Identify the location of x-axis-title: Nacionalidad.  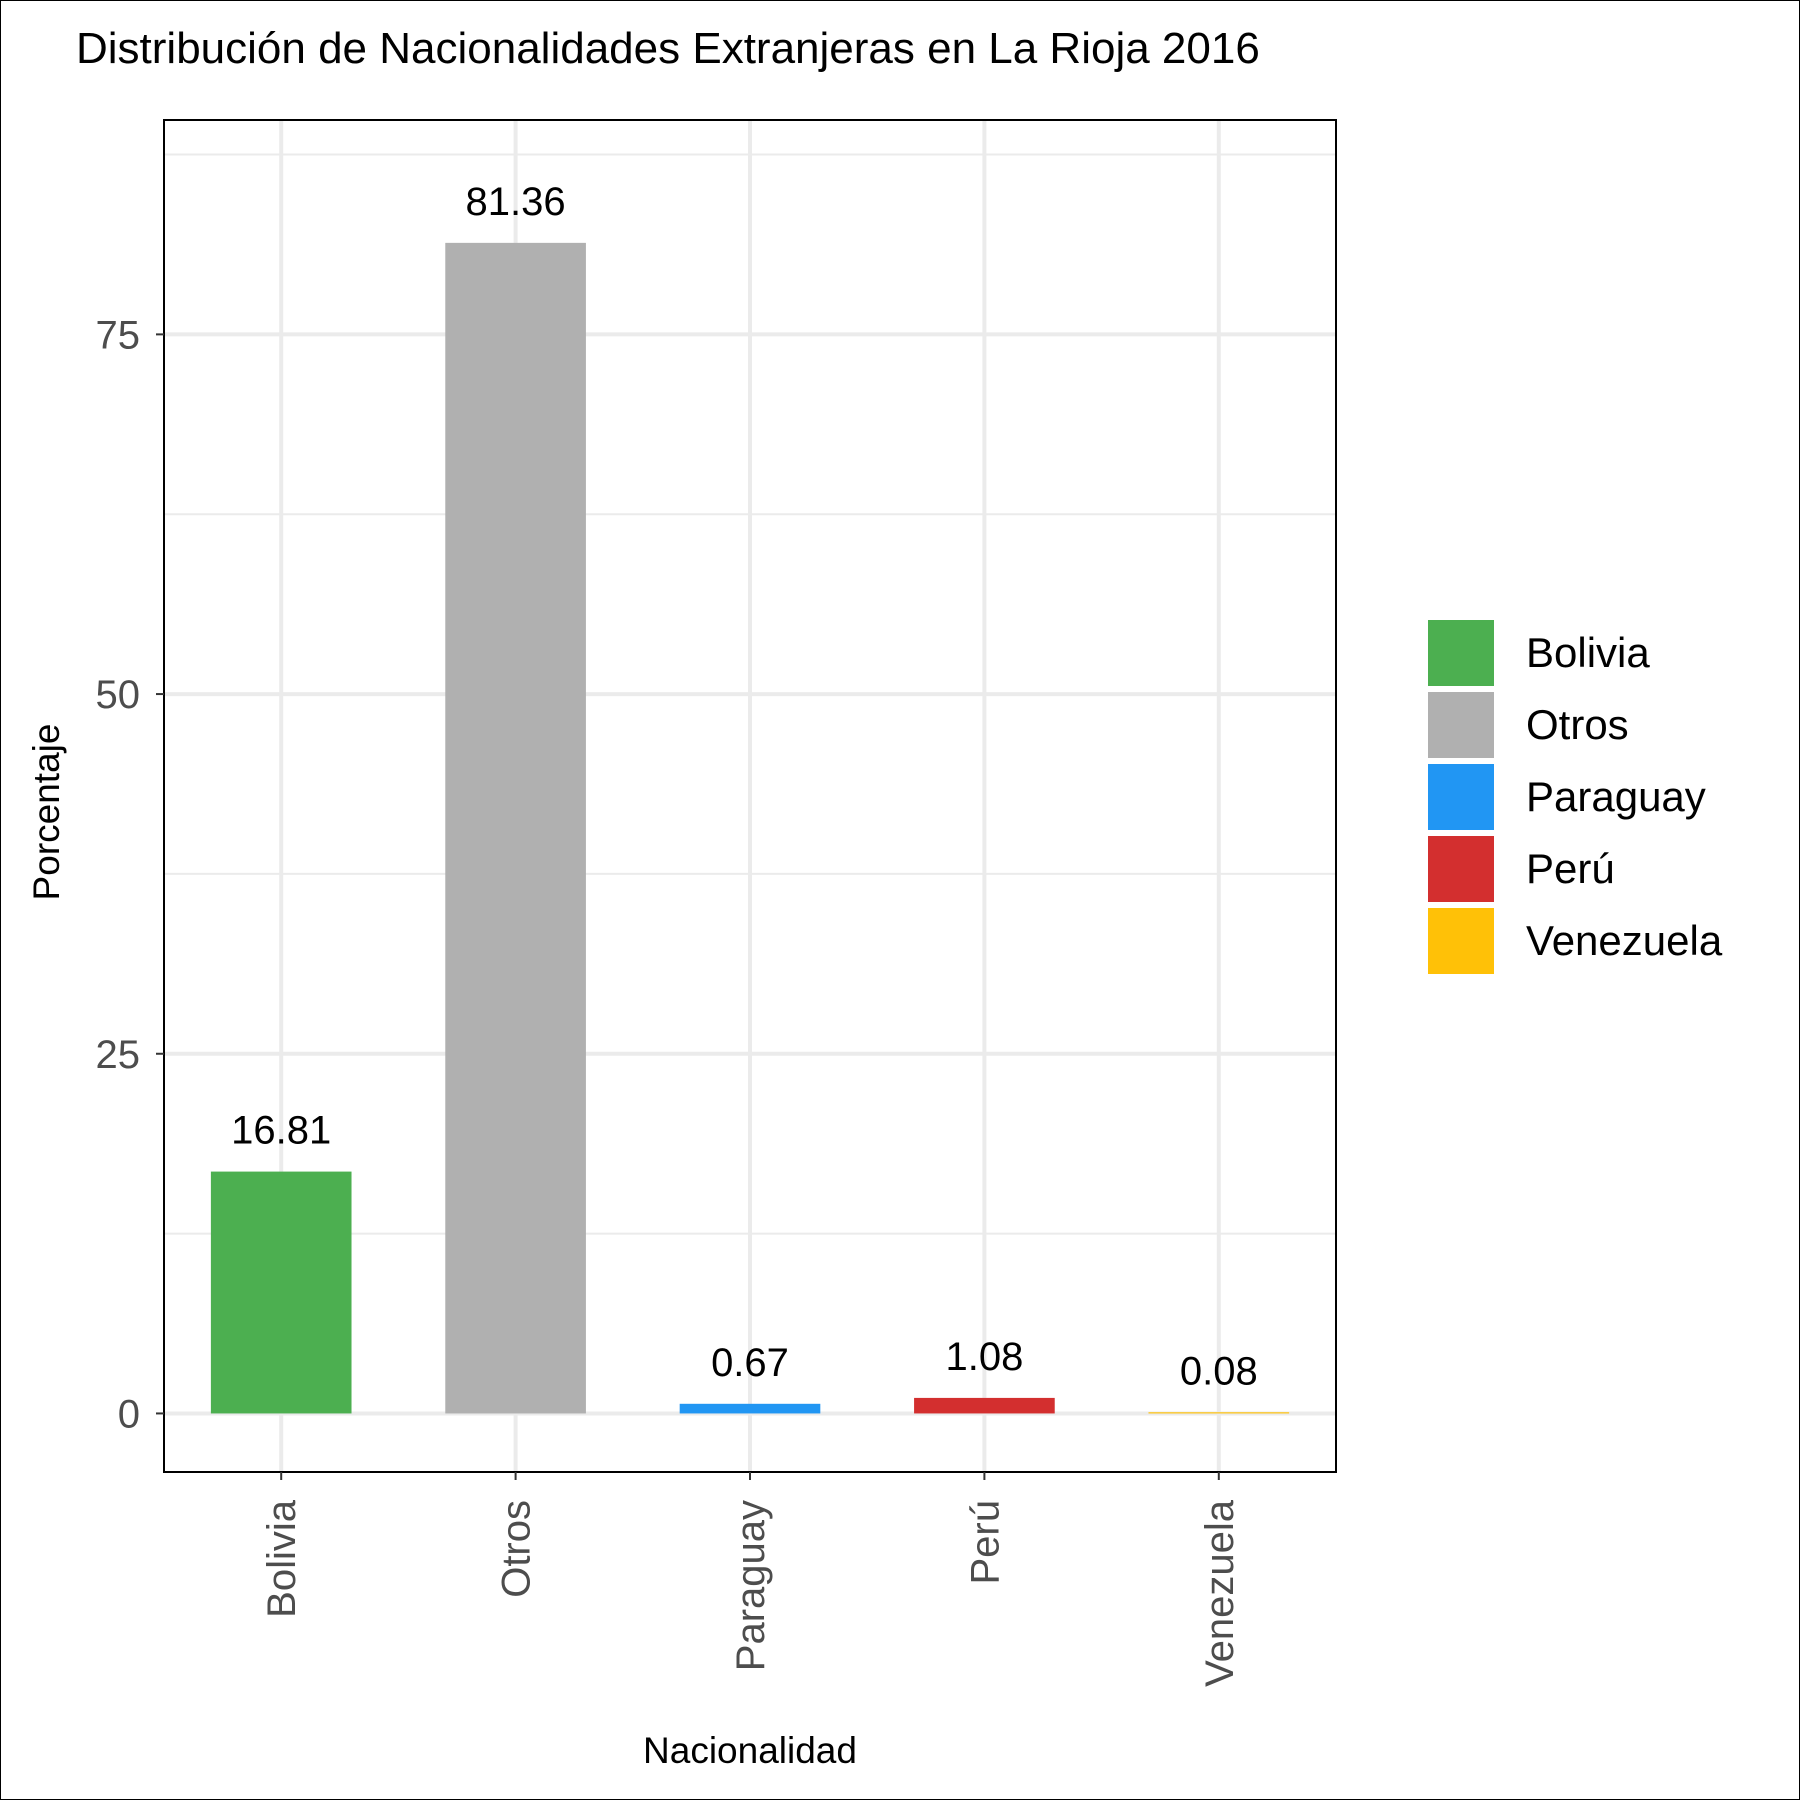
(750, 1750).